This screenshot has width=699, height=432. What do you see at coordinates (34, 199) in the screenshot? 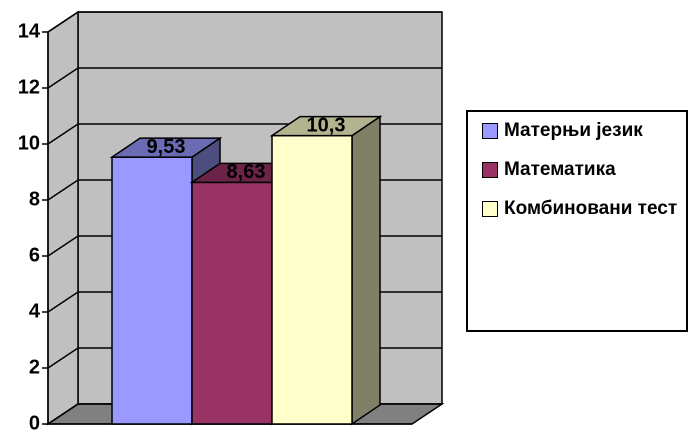
I see `y-tick-label: 8` at bounding box center [34, 199].